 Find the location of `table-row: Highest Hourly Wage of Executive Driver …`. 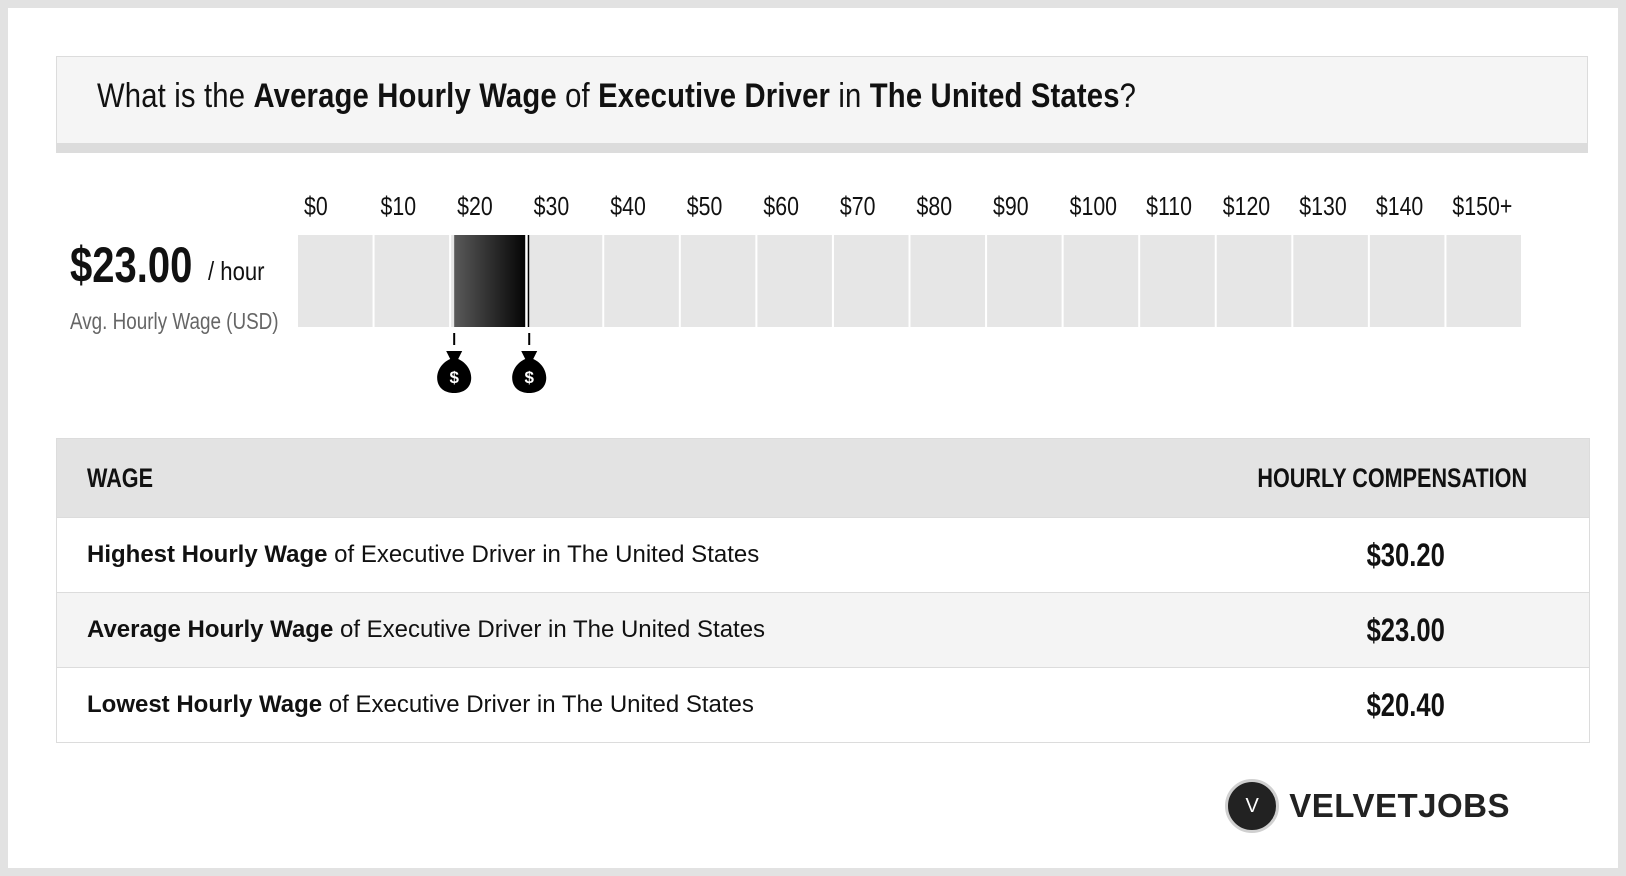

table-row: Highest Hourly Wage of Executive Driver … is located at coordinates (823, 554).